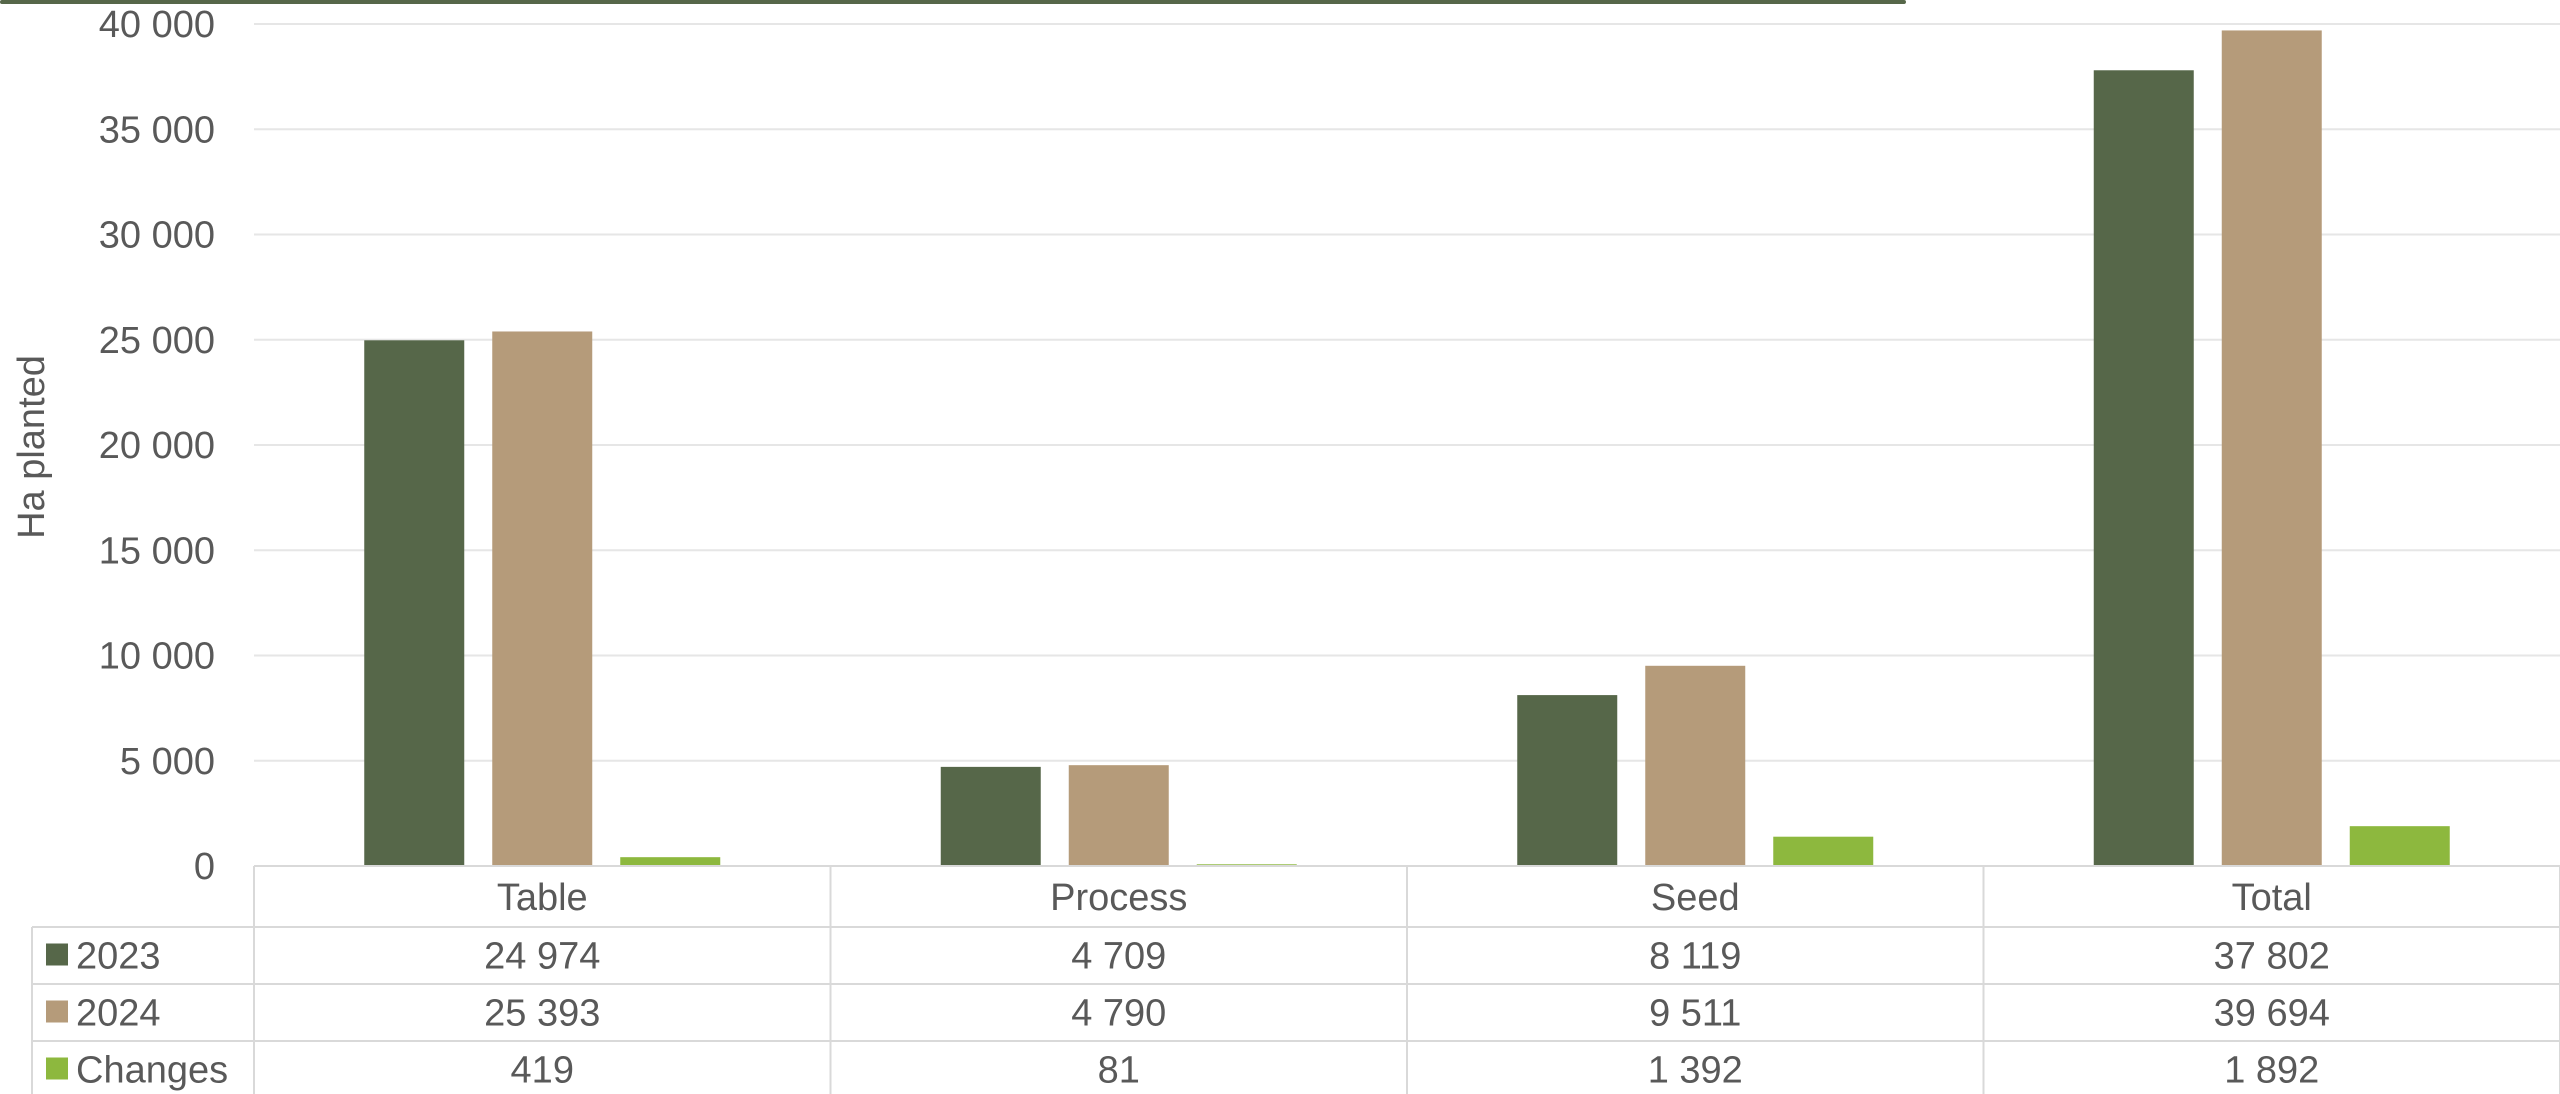  I want to click on legend-key-2024, so click(57, 1011).